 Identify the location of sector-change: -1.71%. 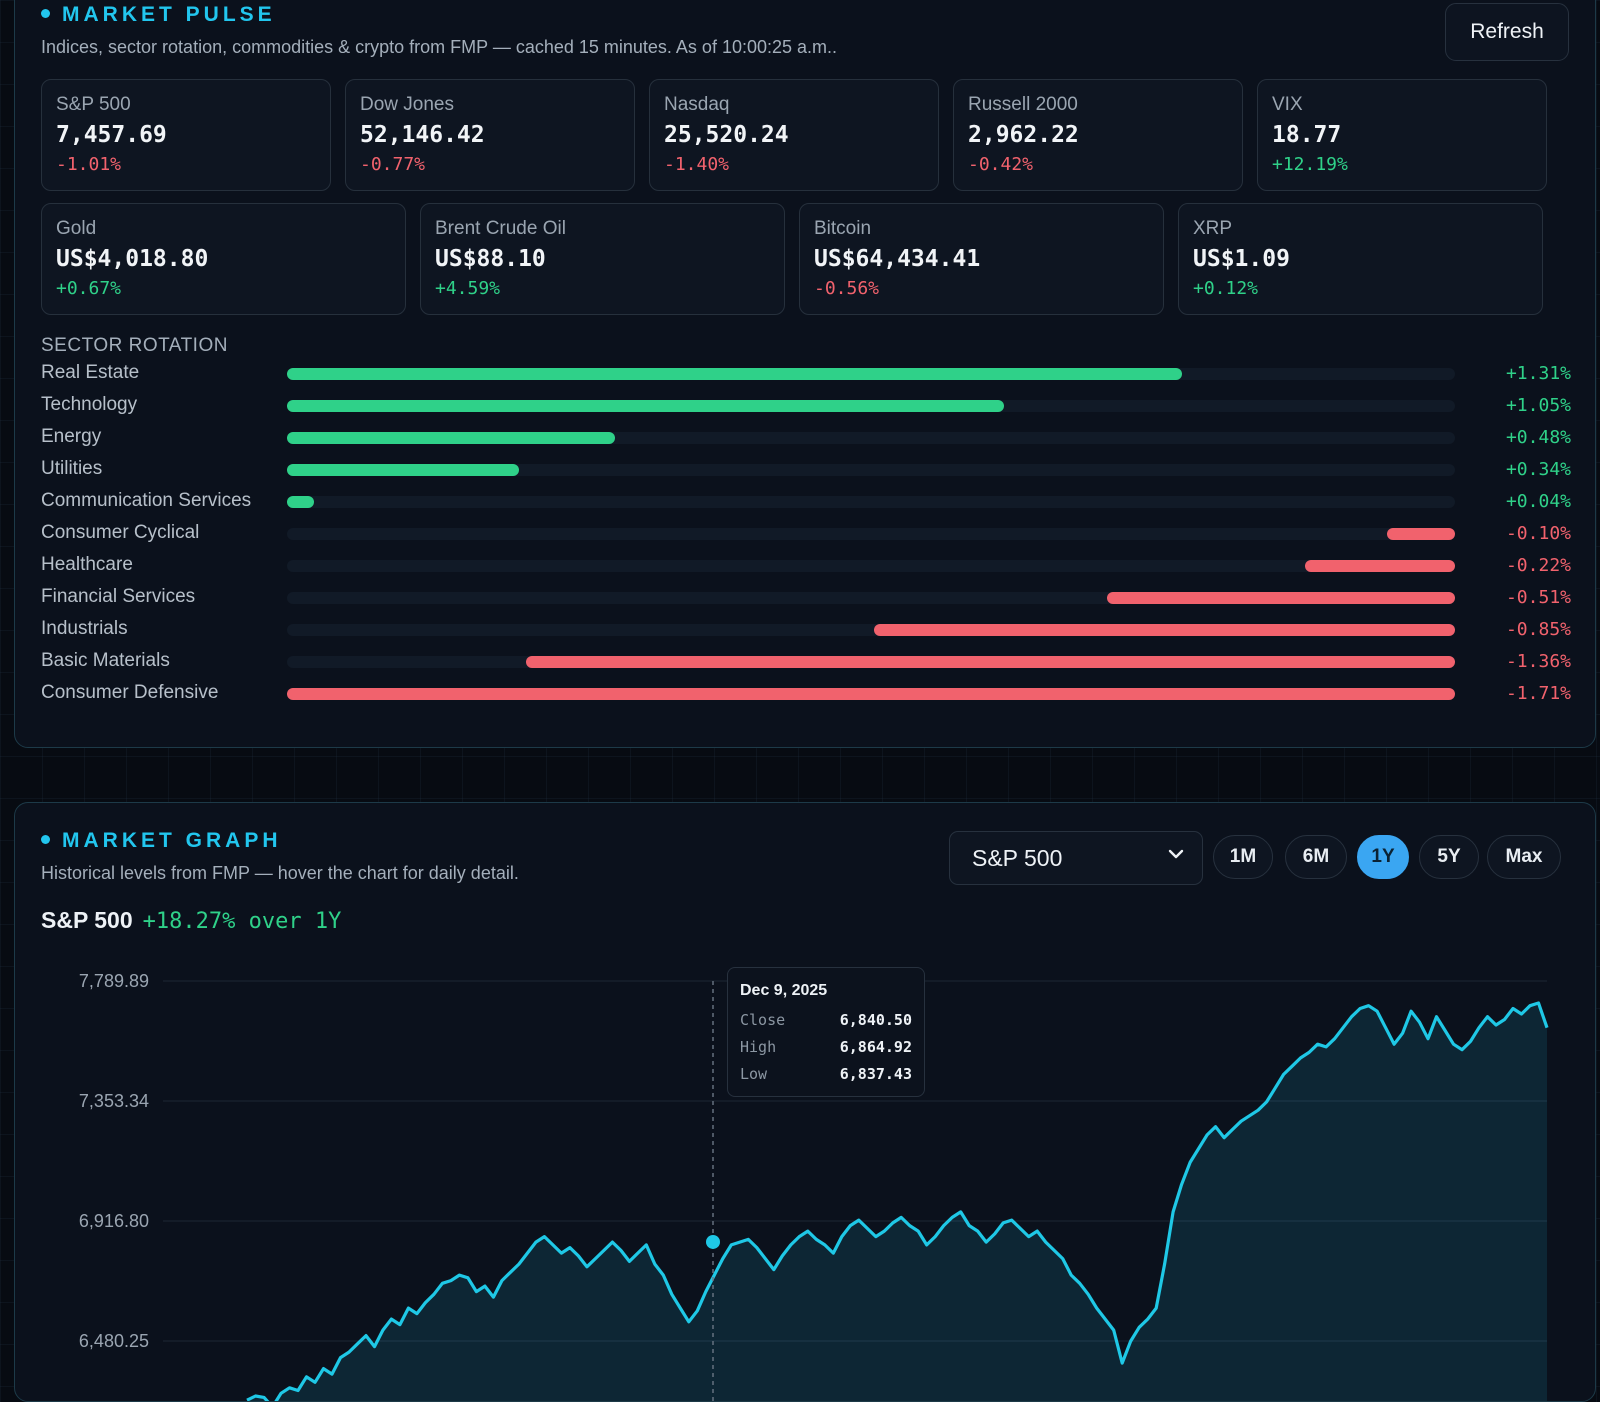
(1538, 693).